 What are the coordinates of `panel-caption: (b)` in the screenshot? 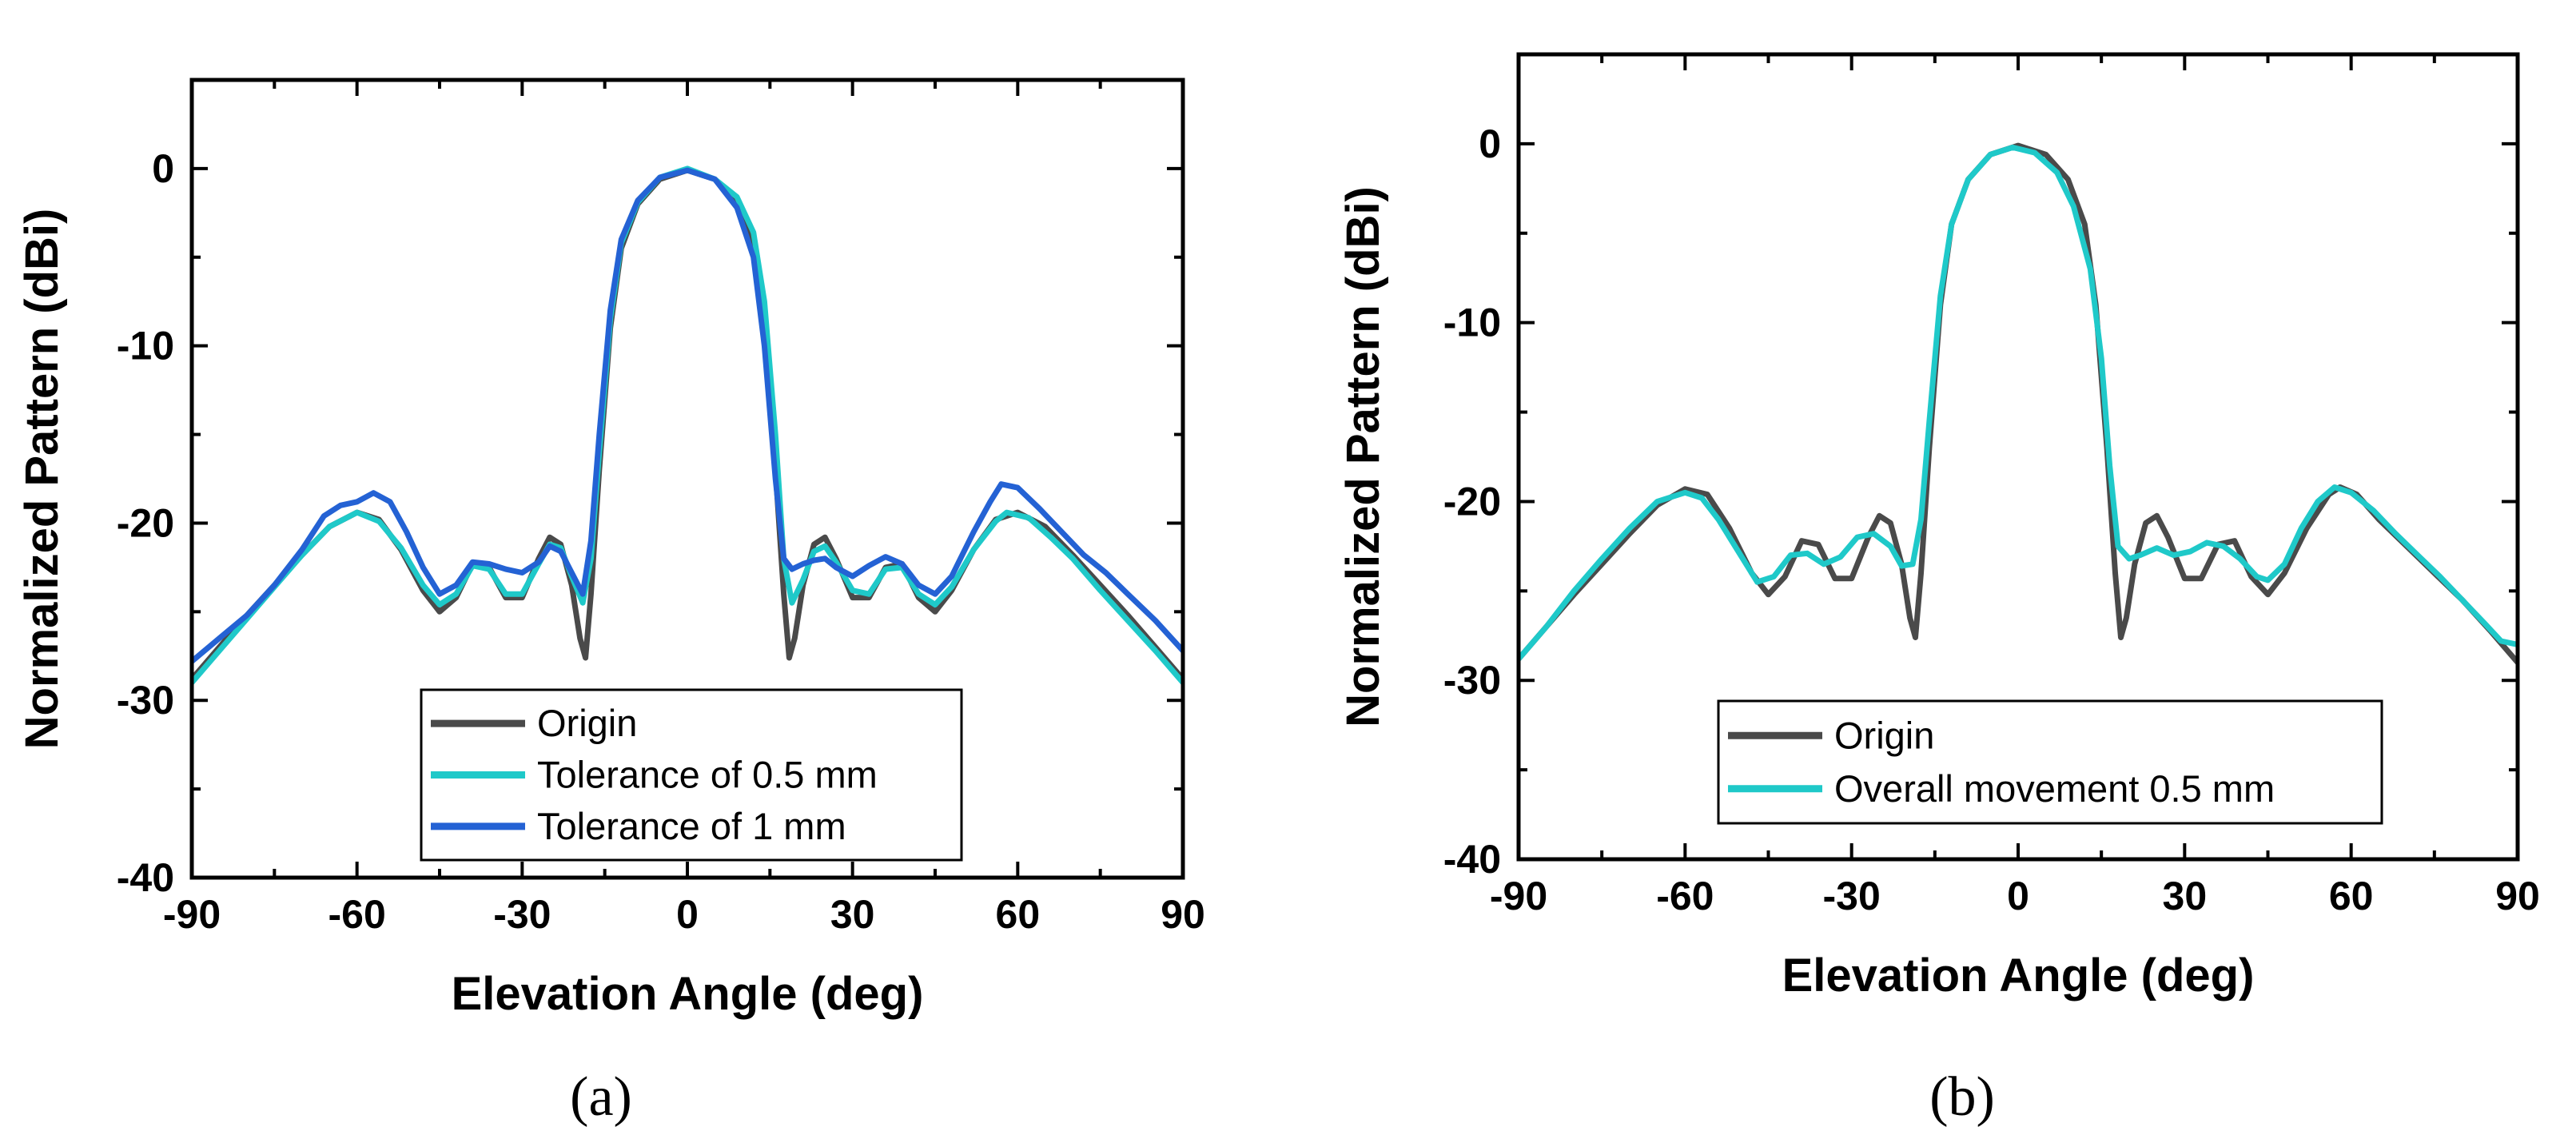 It's located at (1962, 1096).